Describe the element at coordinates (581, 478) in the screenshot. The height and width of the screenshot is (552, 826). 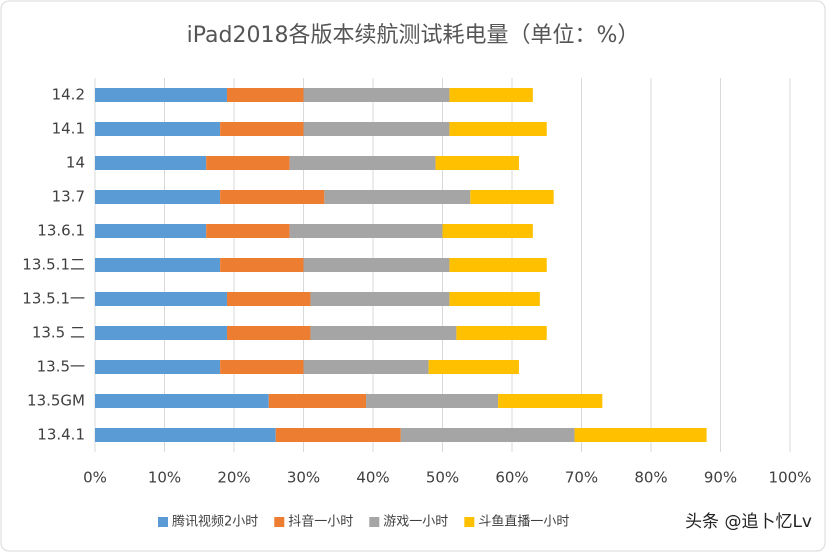
I see `x-tick-label: 70%` at that location.